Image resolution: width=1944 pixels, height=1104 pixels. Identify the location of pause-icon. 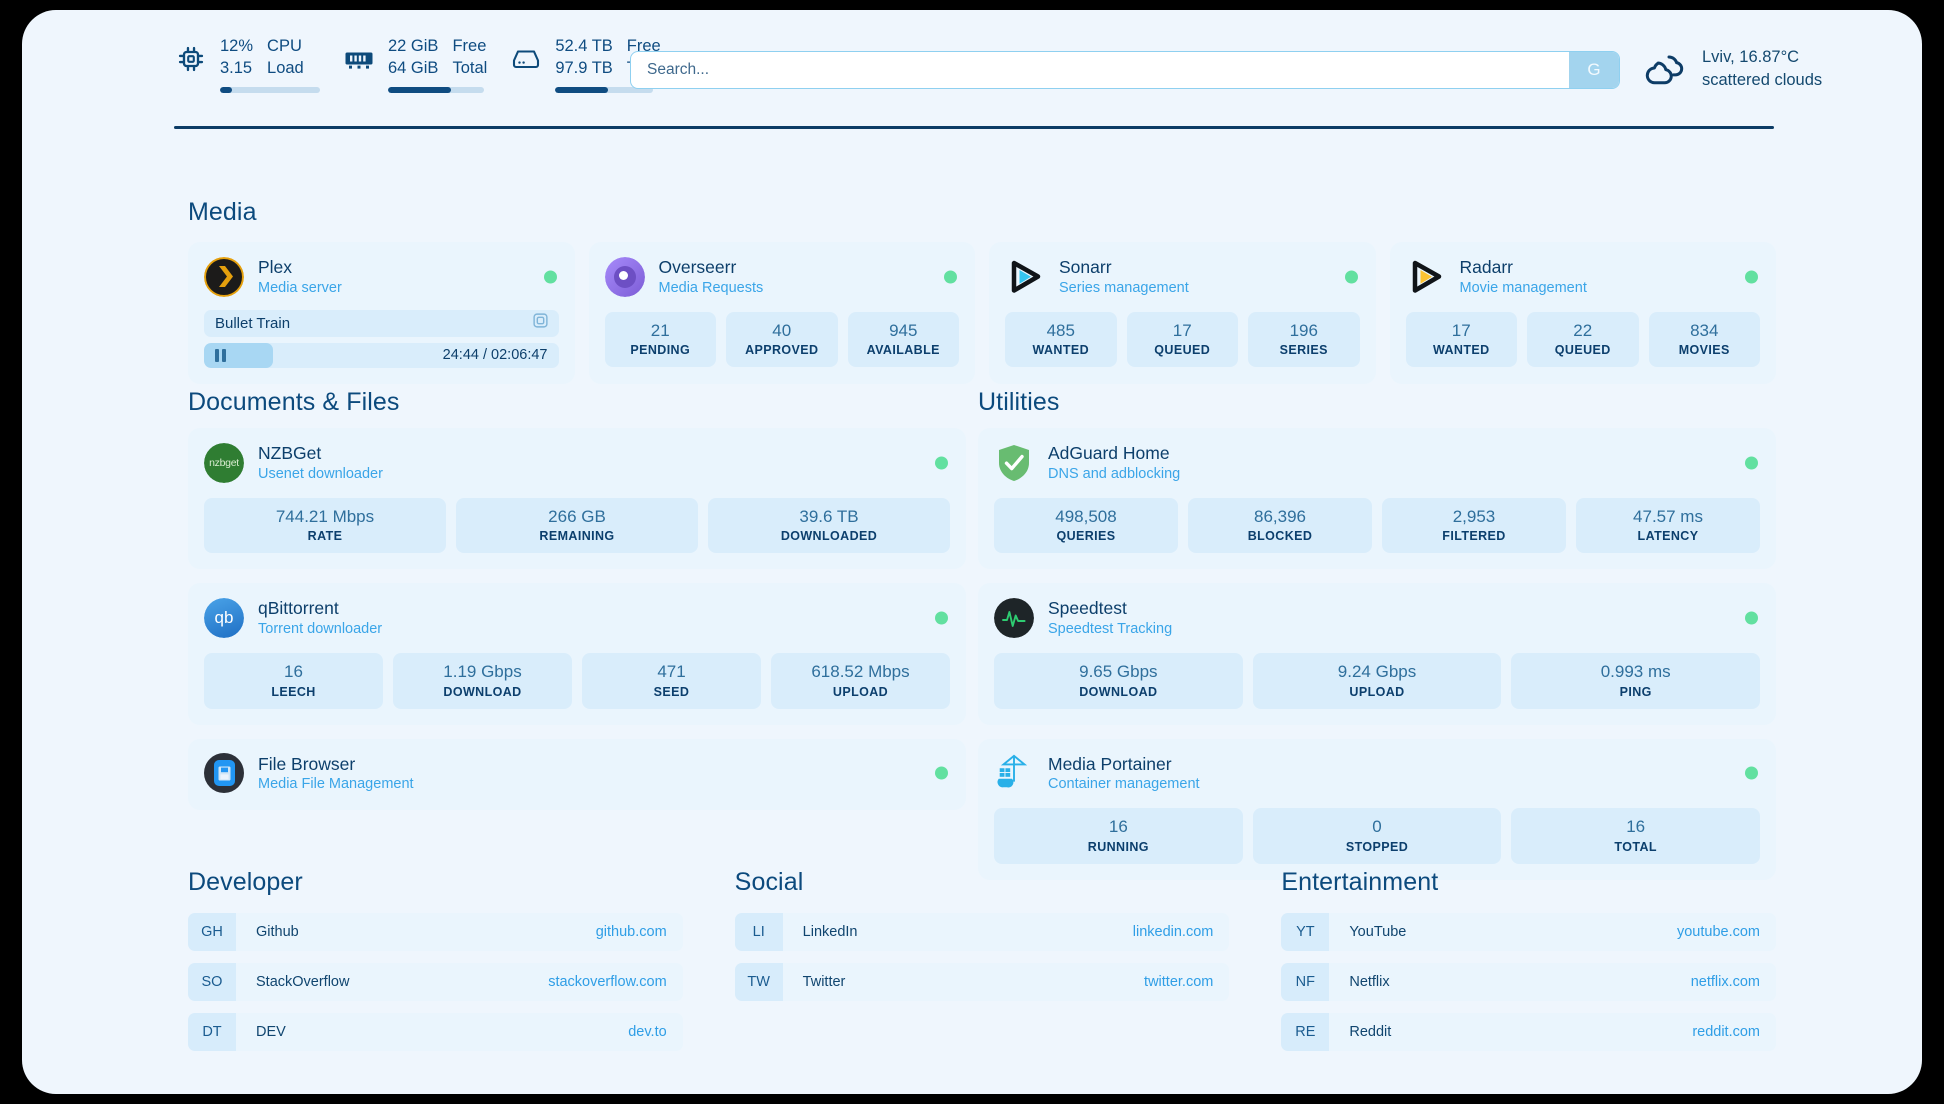
(220, 355).